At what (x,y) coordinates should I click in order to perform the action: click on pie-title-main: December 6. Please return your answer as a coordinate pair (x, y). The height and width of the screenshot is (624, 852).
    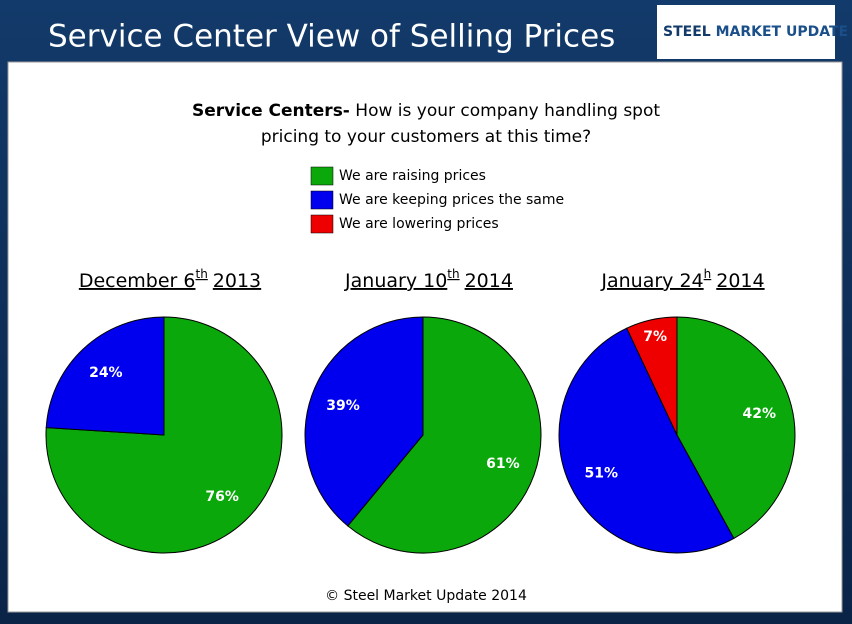
    Looking at the image, I should click on (137, 281).